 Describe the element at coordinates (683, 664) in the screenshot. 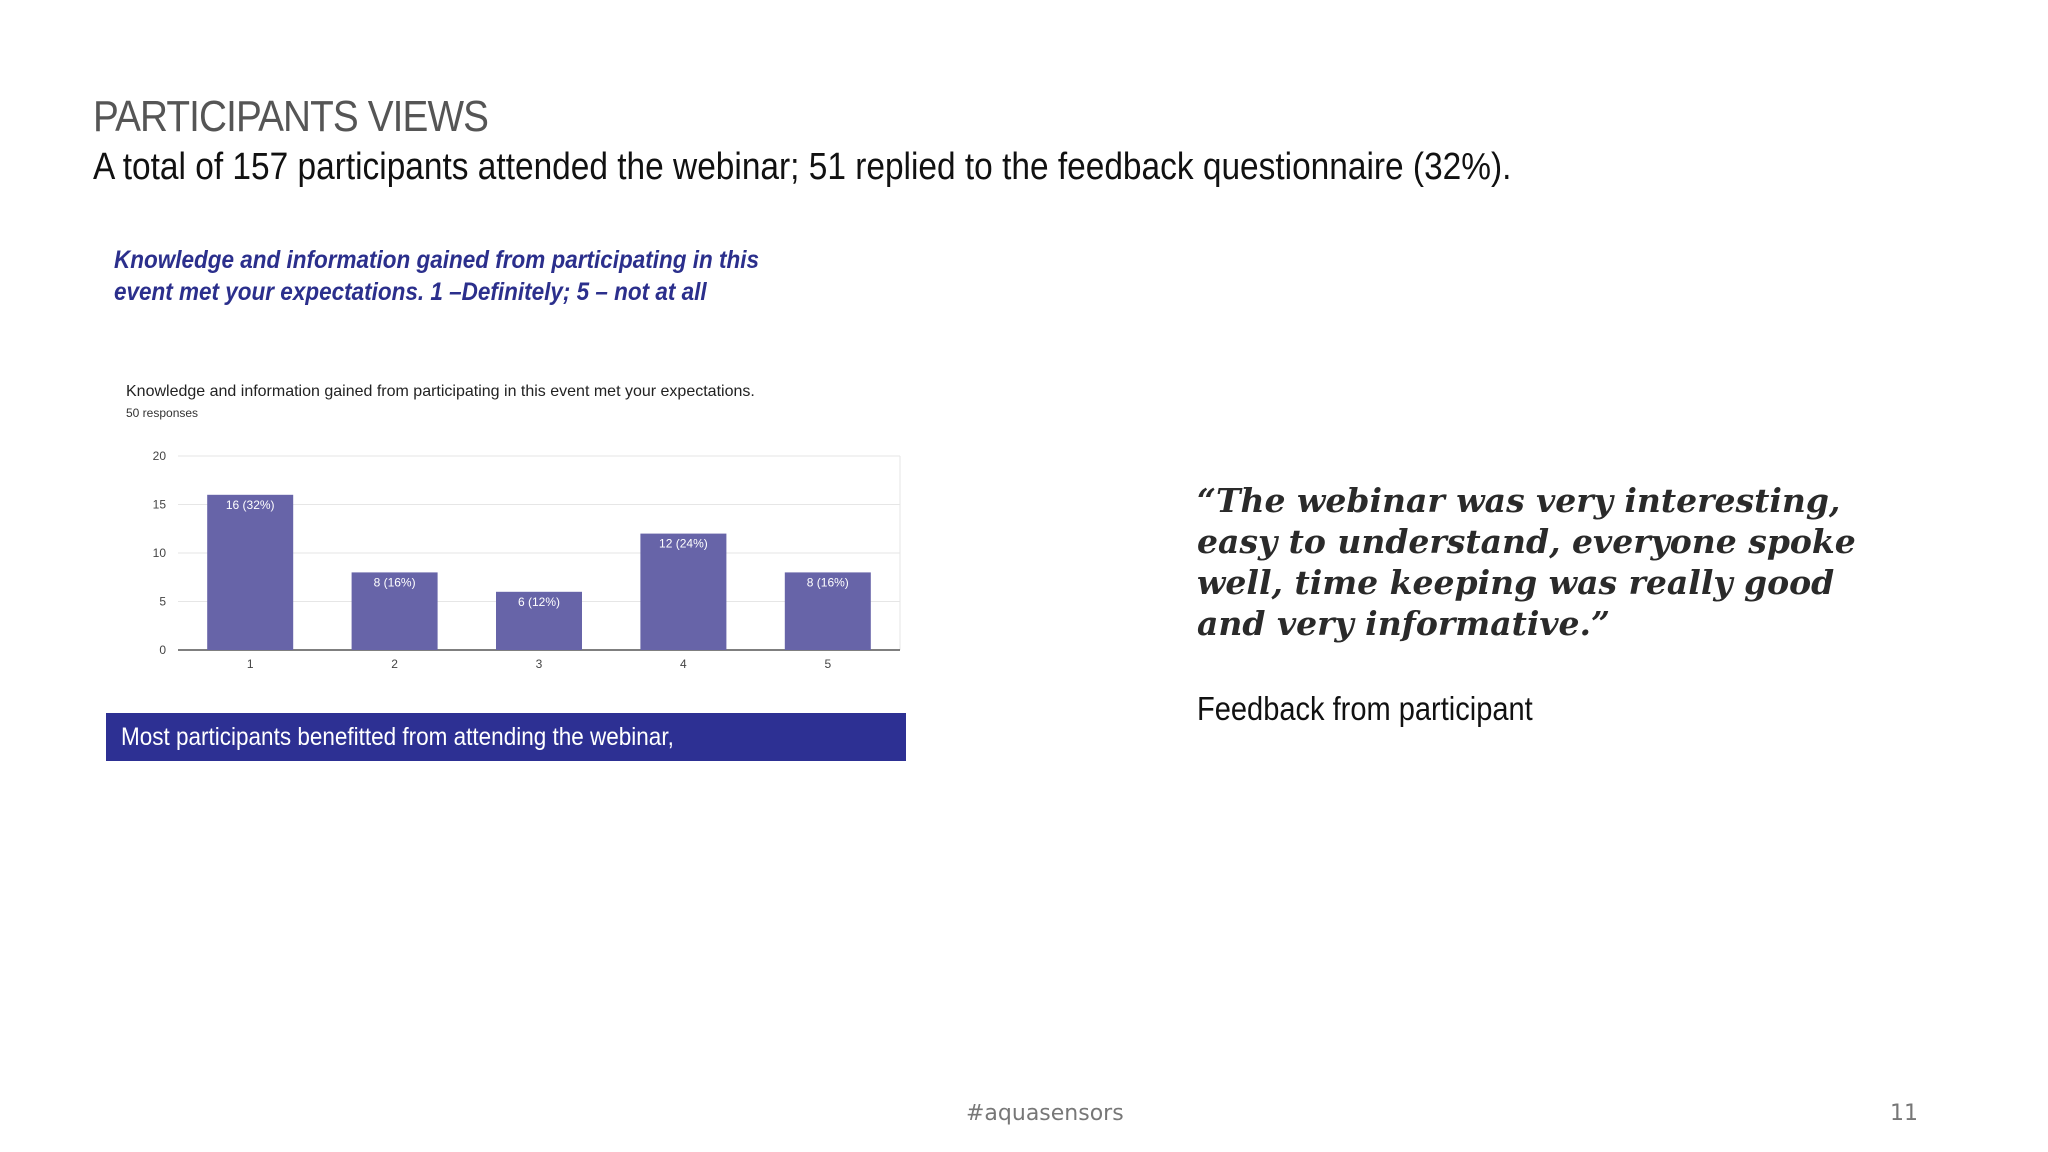

I see `x-tick-label: 4` at that location.